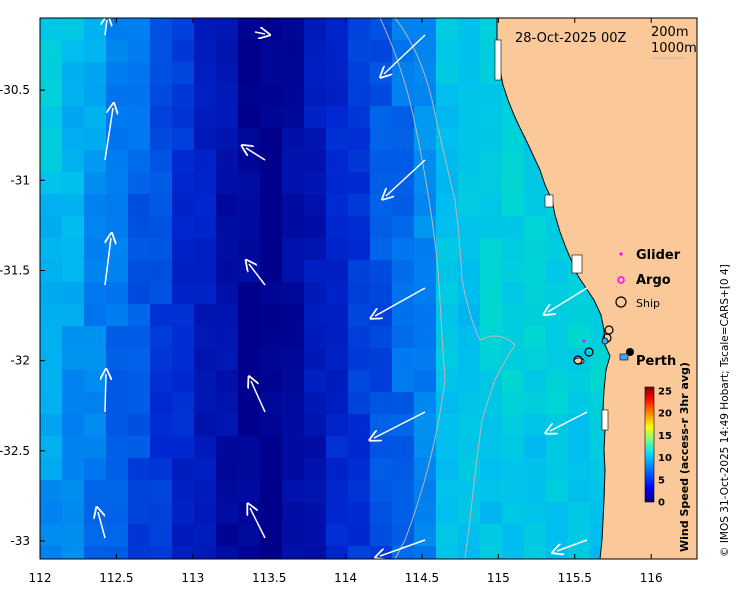 This screenshot has width=740, height=592. I want to click on wind-arrow, so click(572, 545).